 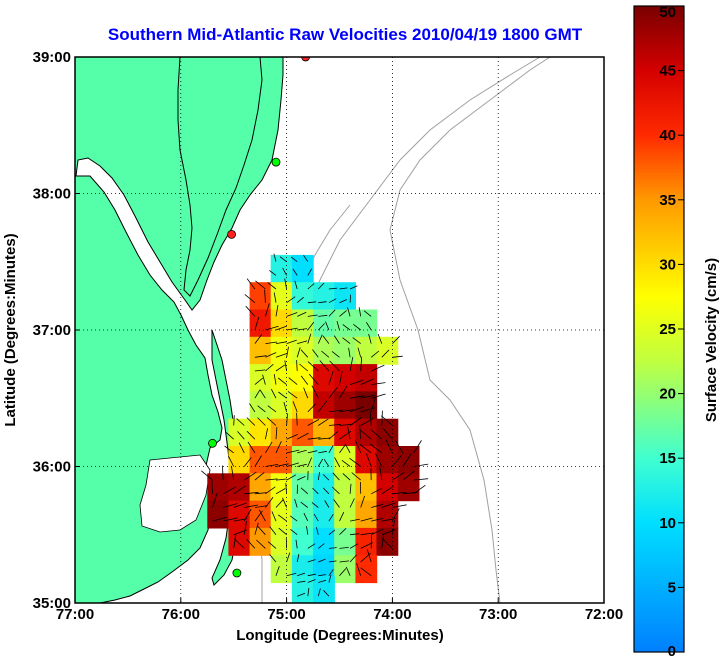 I want to click on x-tick-label: 72:00, so click(x=604, y=614).